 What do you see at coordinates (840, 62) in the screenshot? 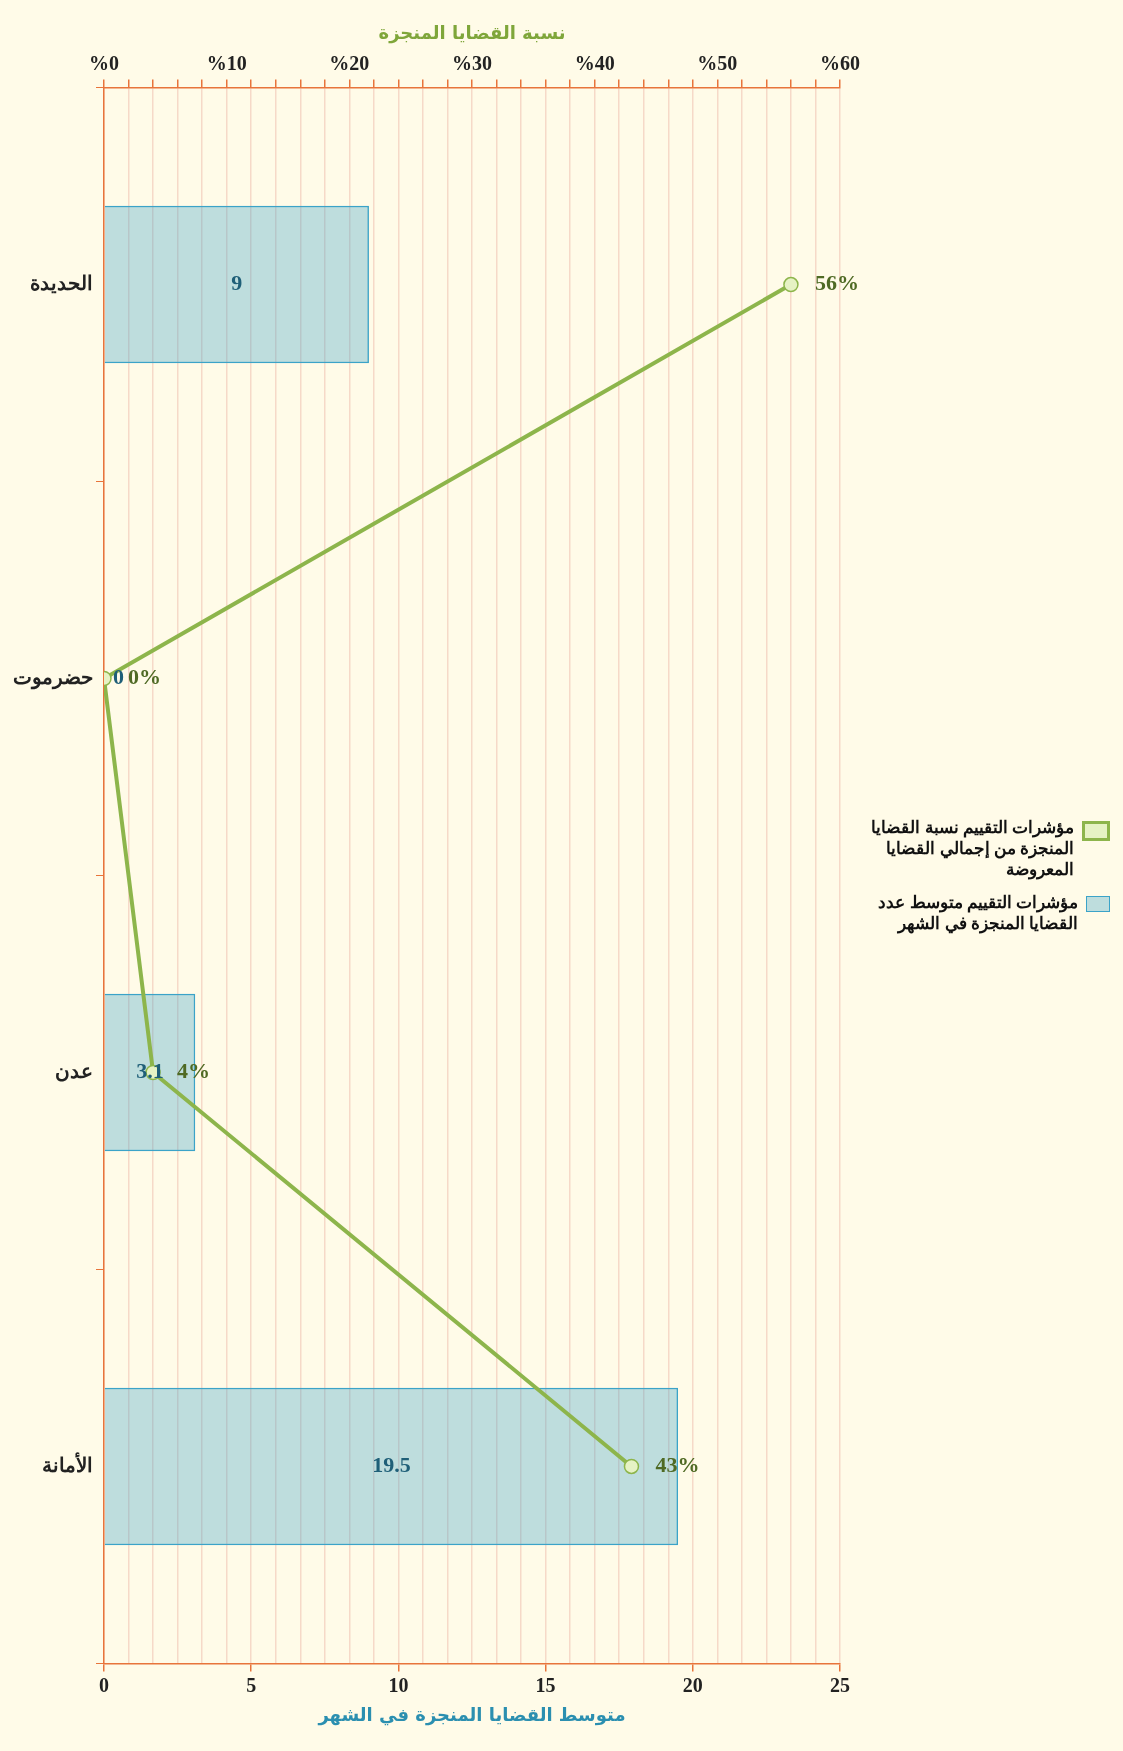
I see `x2-tick-label: %60` at bounding box center [840, 62].